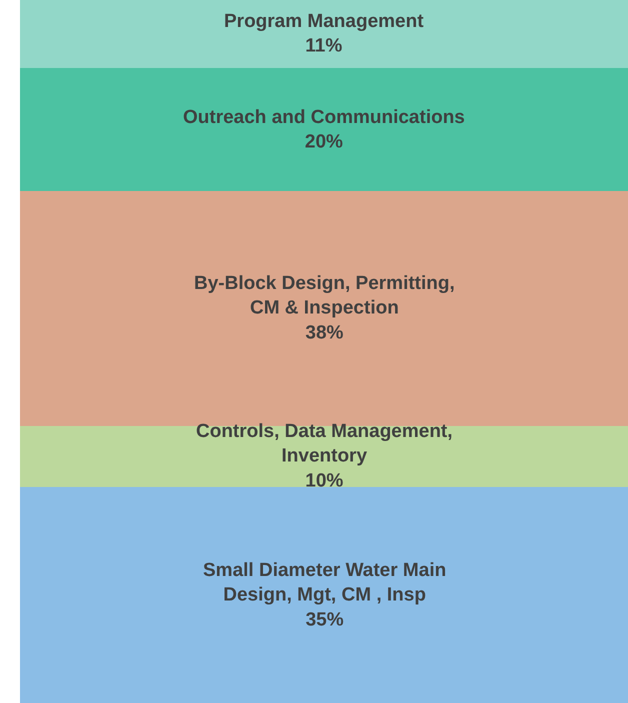  What do you see at coordinates (324, 333) in the screenshot?
I see `data-label: 38%` at bounding box center [324, 333].